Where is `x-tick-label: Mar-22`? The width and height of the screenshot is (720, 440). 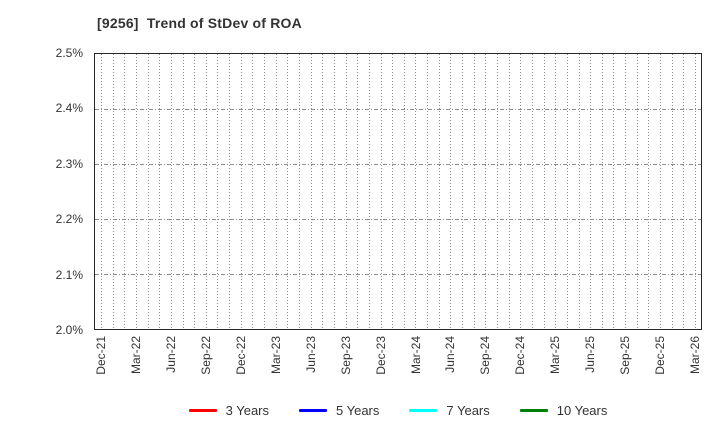
x-tick-label: Mar-22 is located at coordinates (135, 355).